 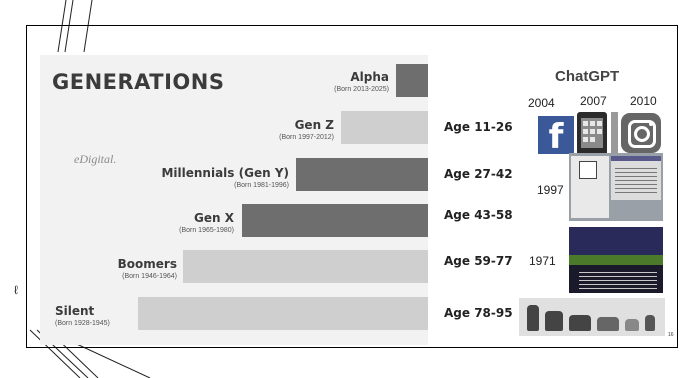 What do you see at coordinates (369, 77) in the screenshot?
I see `gen-name: Alpha` at bounding box center [369, 77].